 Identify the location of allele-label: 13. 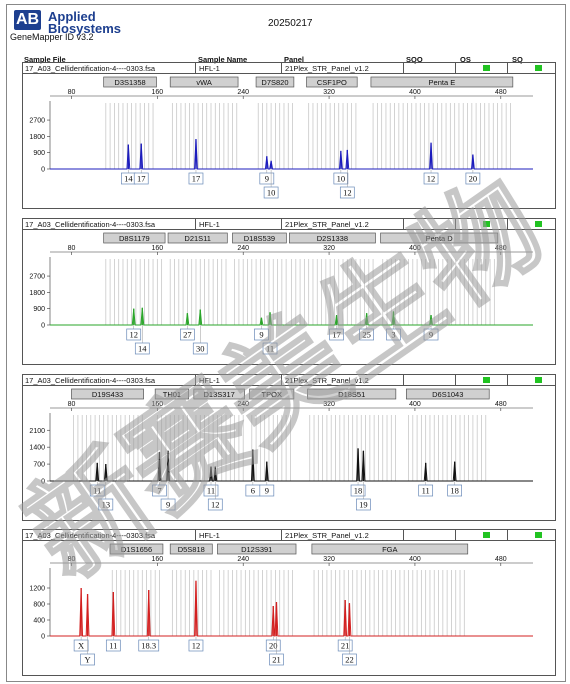
(106, 505).